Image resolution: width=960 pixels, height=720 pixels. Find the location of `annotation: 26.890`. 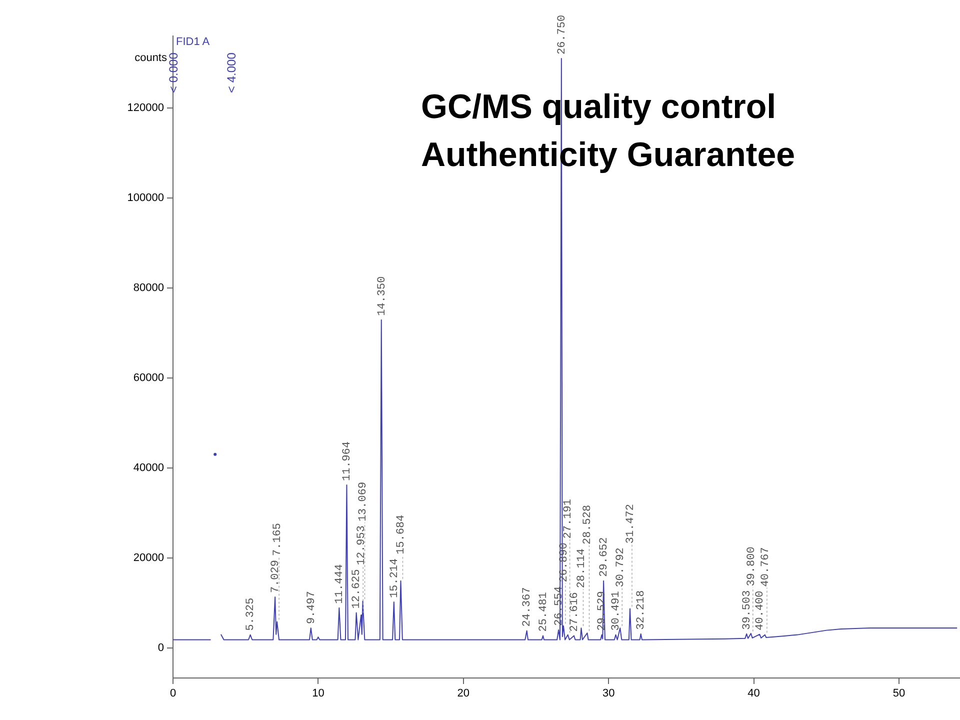

annotation: 26.890 is located at coordinates (564, 562).